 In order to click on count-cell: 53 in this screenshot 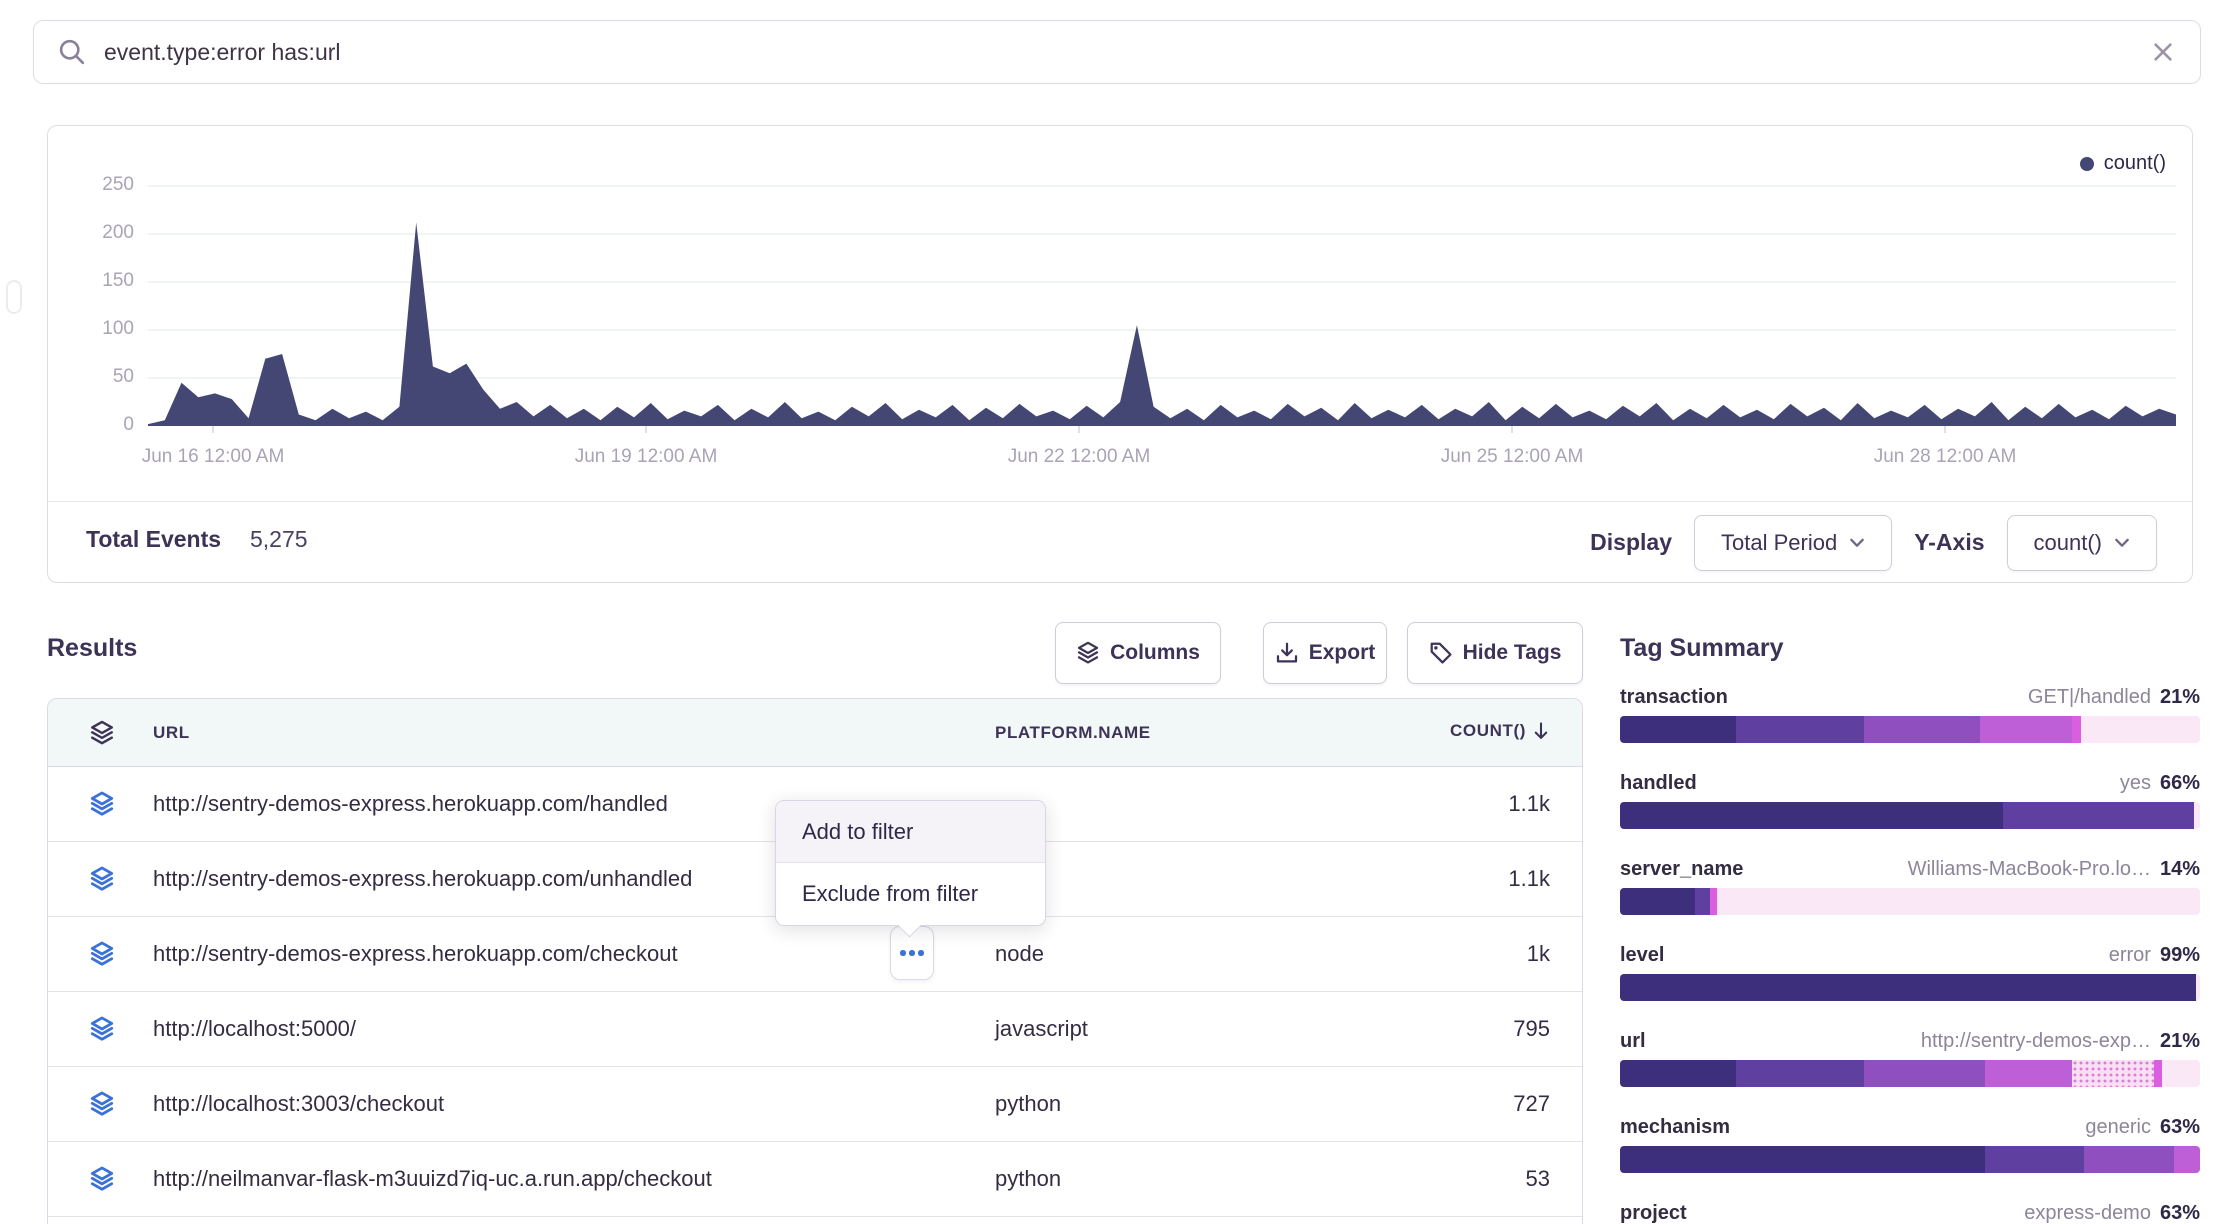, I will do `click(1537, 1178)`.